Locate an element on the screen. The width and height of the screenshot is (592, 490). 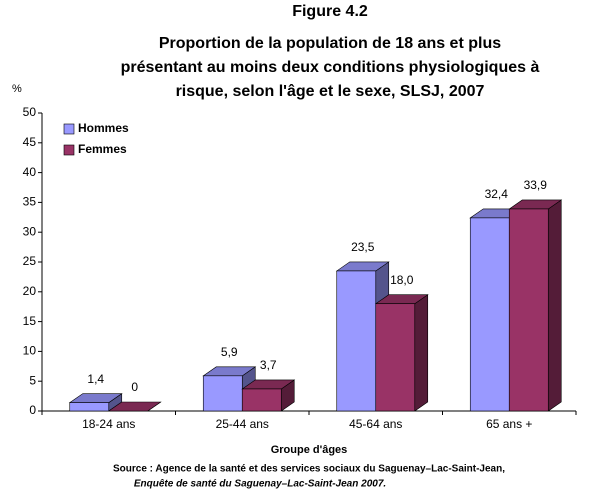
y-tick-label: 30 is located at coordinates (30, 231).